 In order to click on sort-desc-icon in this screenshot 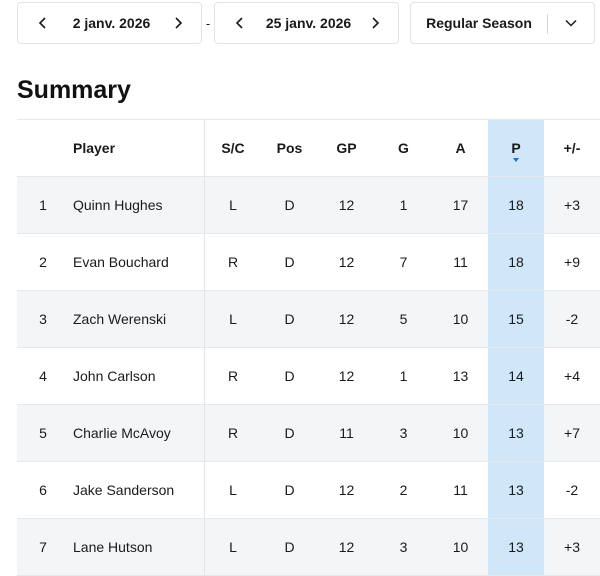, I will do `click(516, 160)`.